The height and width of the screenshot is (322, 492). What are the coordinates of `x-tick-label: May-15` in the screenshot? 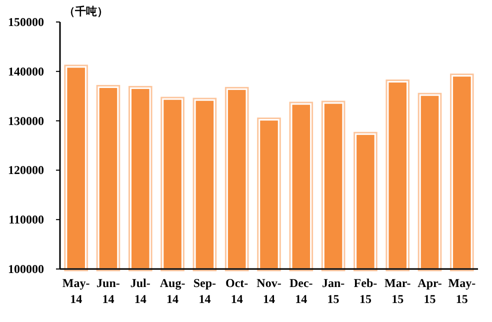 It's located at (462, 291).